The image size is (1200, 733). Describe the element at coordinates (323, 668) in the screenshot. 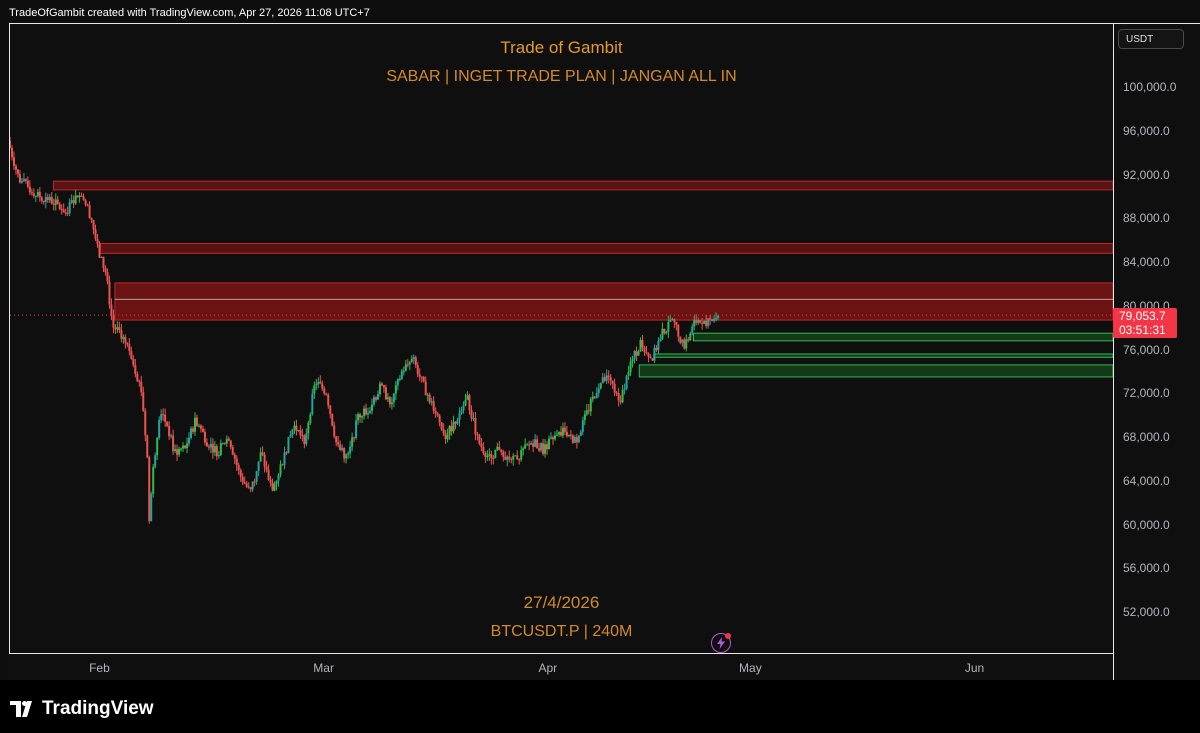

I see `time-tick: Mar` at that location.